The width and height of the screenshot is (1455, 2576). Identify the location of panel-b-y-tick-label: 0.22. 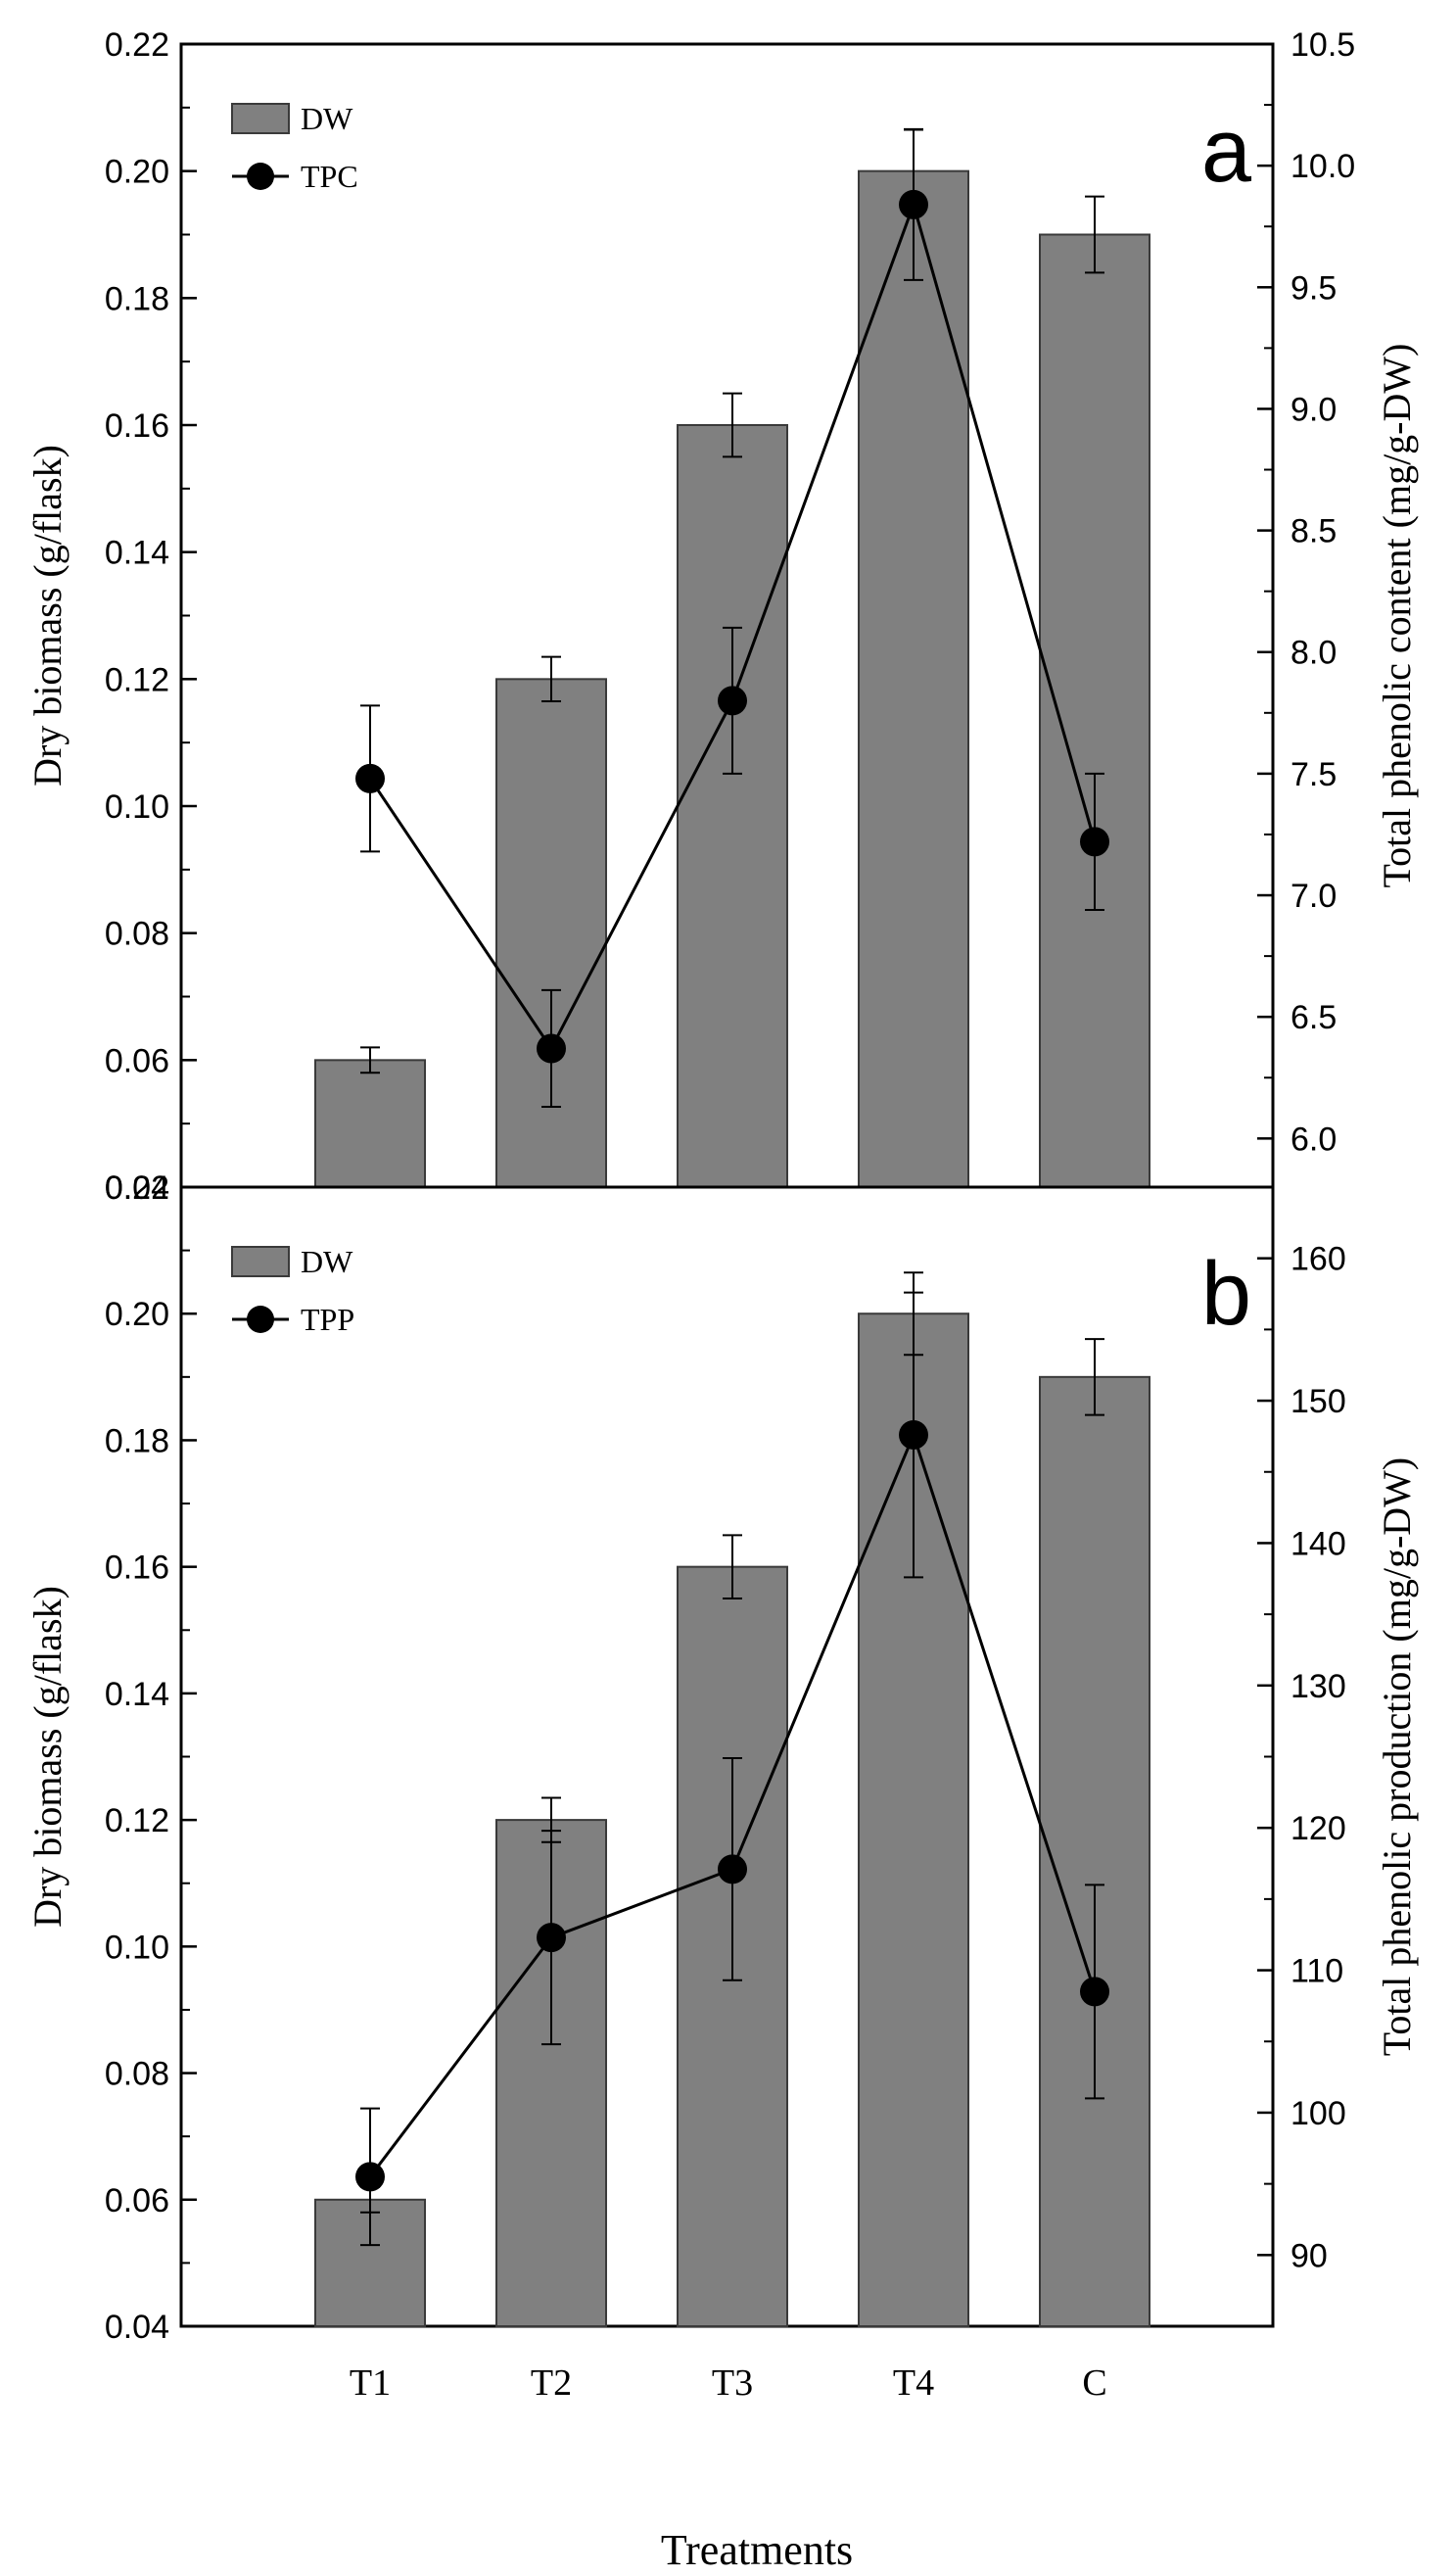
(137, 1188).